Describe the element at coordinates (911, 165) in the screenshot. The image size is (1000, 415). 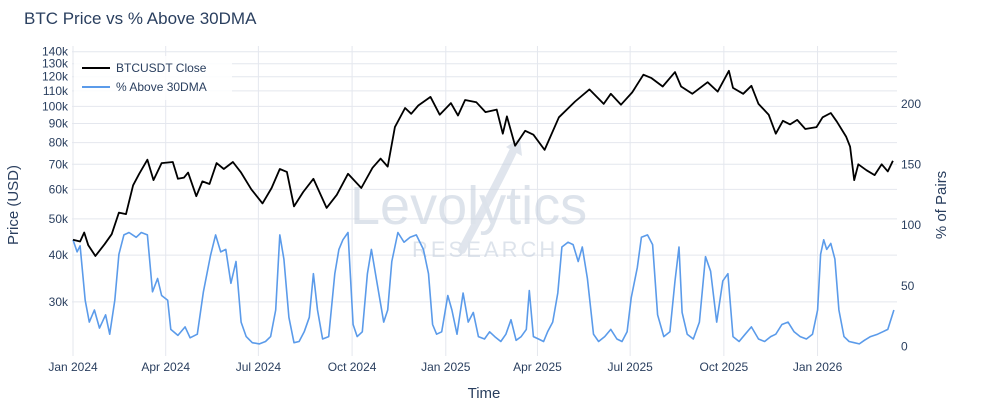
I see `y-right-tick-label-3: 150` at that location.